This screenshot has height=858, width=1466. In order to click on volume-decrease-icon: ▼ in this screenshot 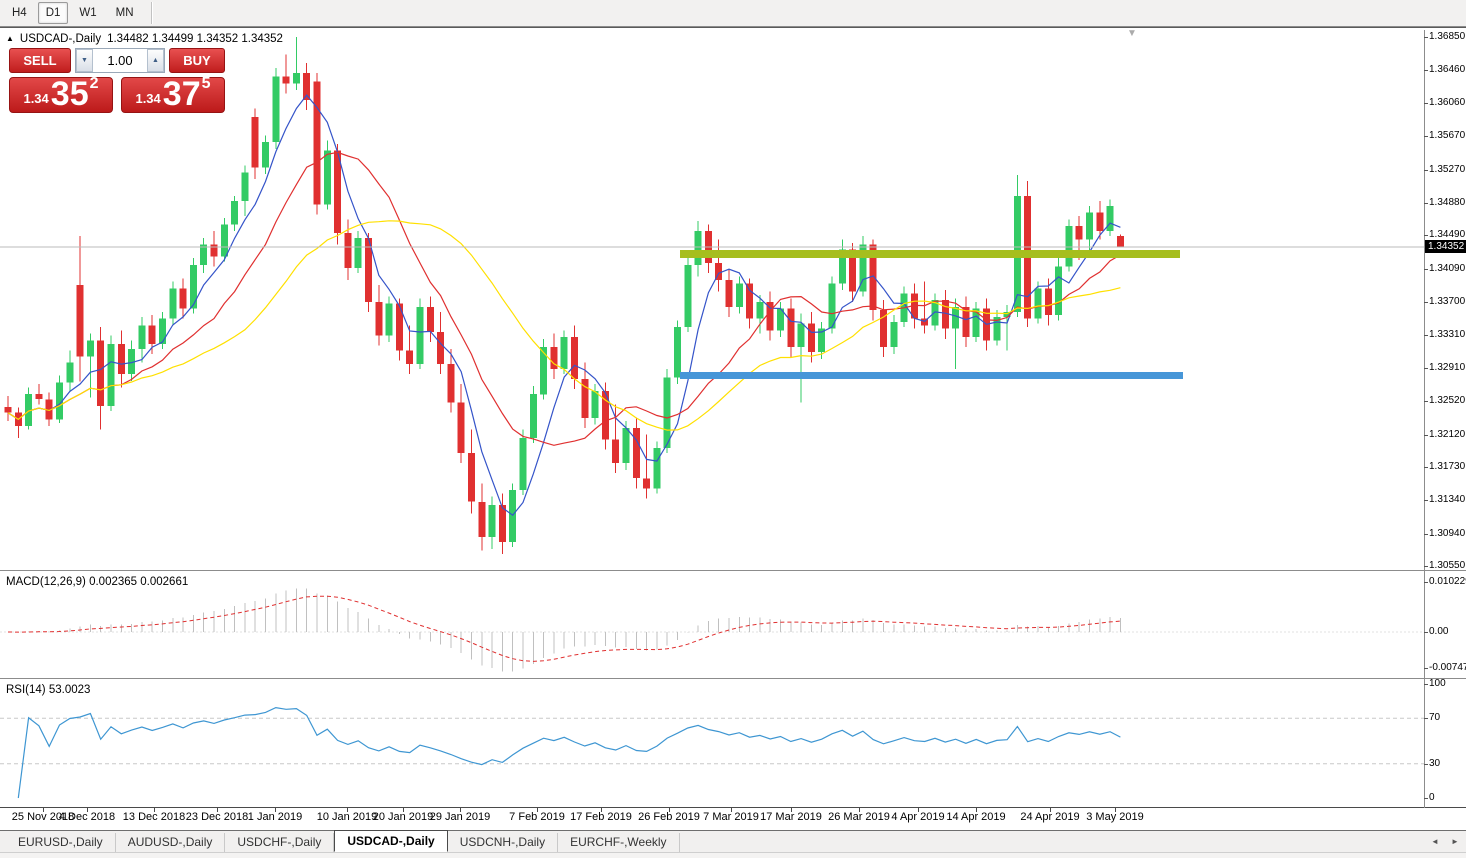, I will do `click(84, 60)`.